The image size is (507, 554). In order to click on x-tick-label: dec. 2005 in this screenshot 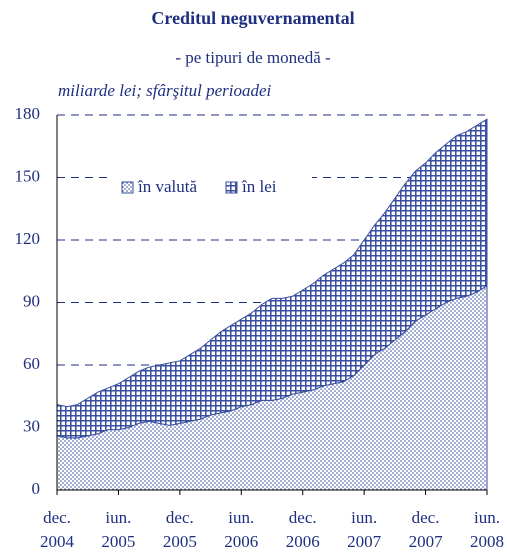, I will do `click(179, 529)`.